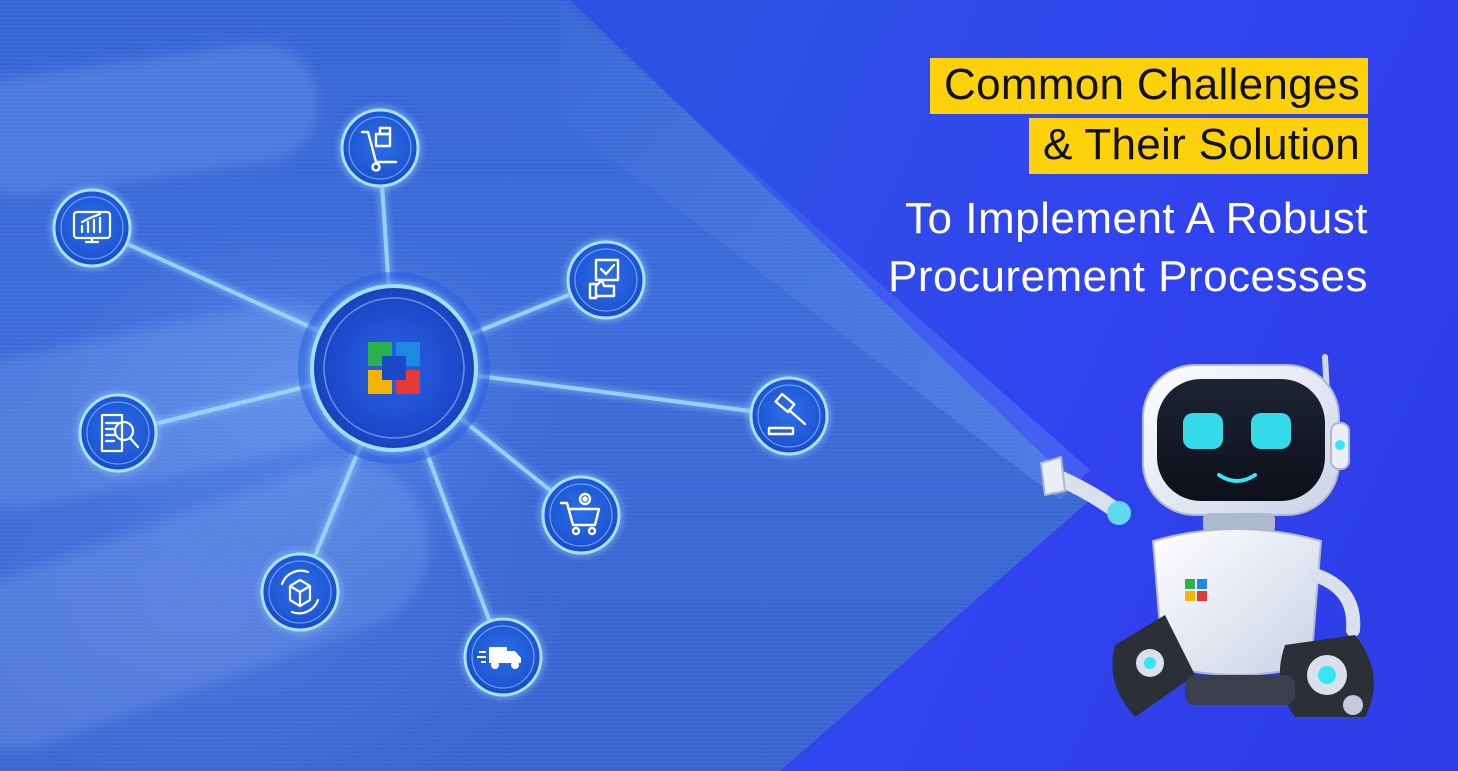 The image size is (1458, 771). I want to click on node-inventory-cycle, so click(300, 592).